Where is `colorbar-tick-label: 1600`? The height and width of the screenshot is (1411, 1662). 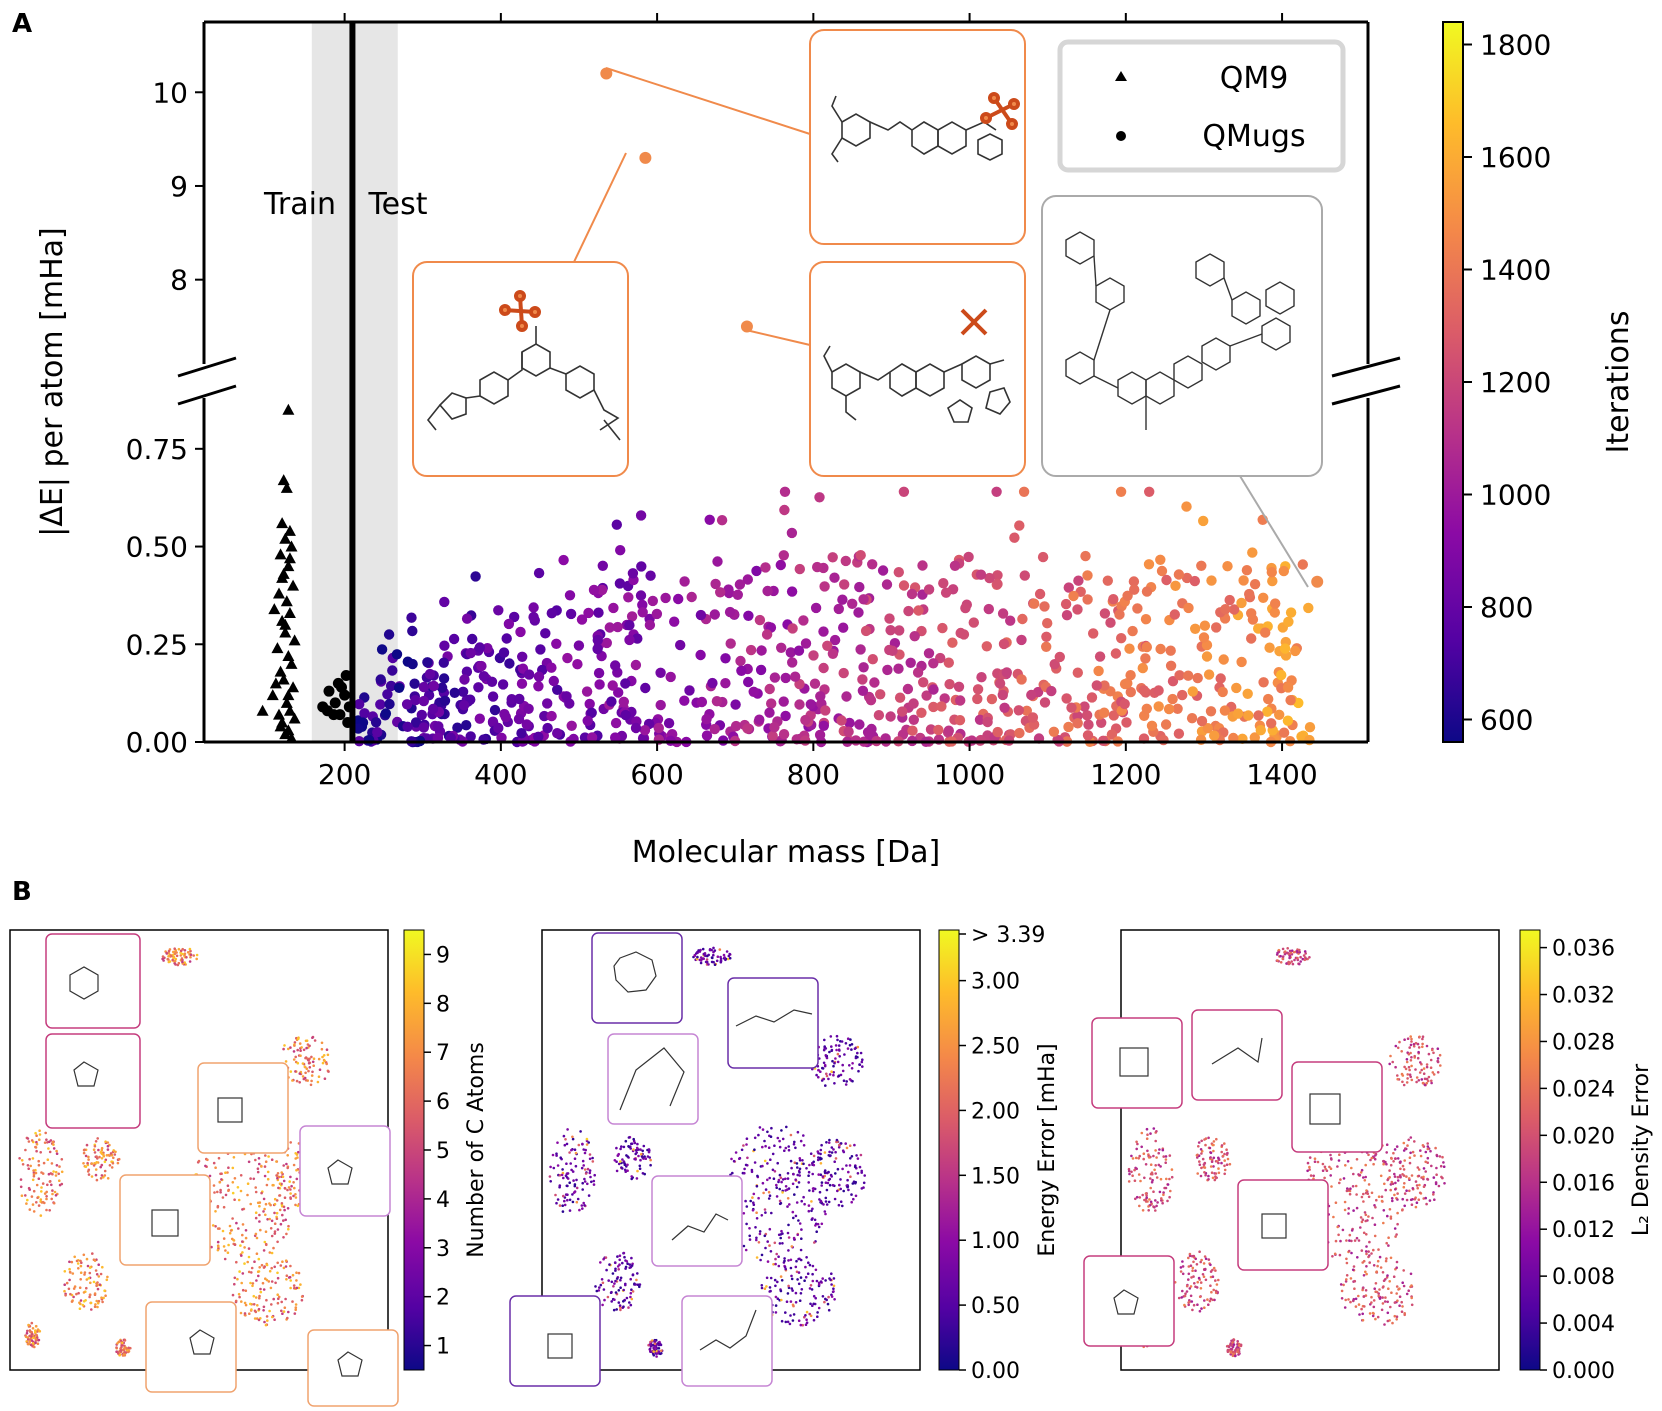
colorbar-tick-label: 1600 is located at coordinates (1515, 157).